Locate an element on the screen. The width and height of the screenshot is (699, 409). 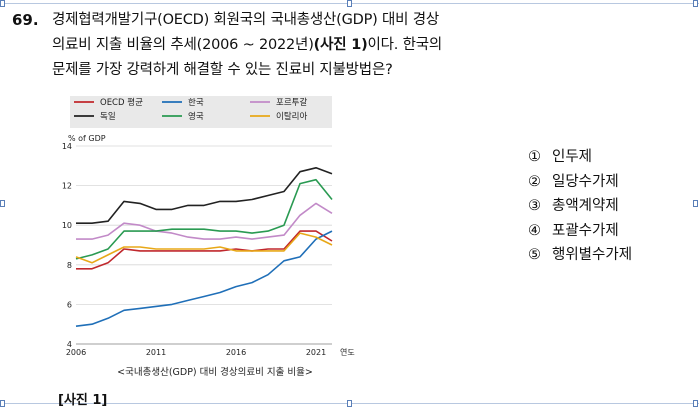
legend-label-5: 이탈리아 is located at coordinates (291, 116).